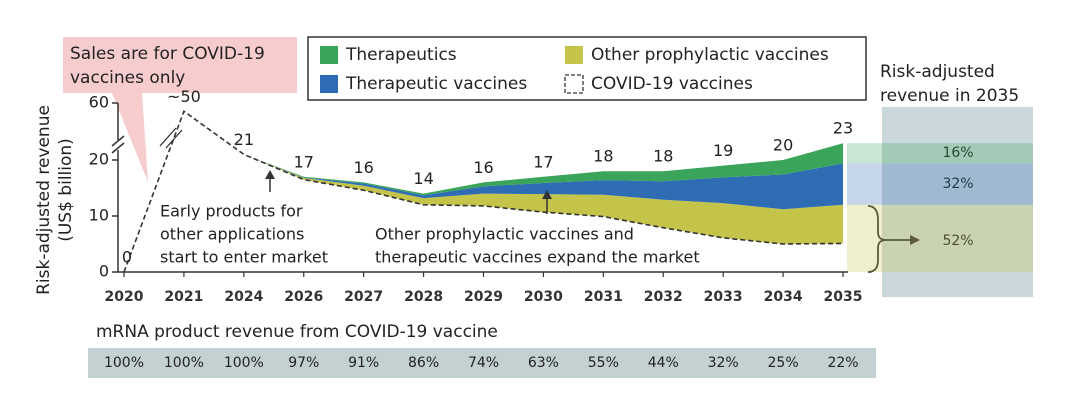 This screenshot has height=407, width=1080. What do you see at coordinates (663, 297) in the screenshot?
I see `x-tick-label: 2032` at bounding box center [663, 297].